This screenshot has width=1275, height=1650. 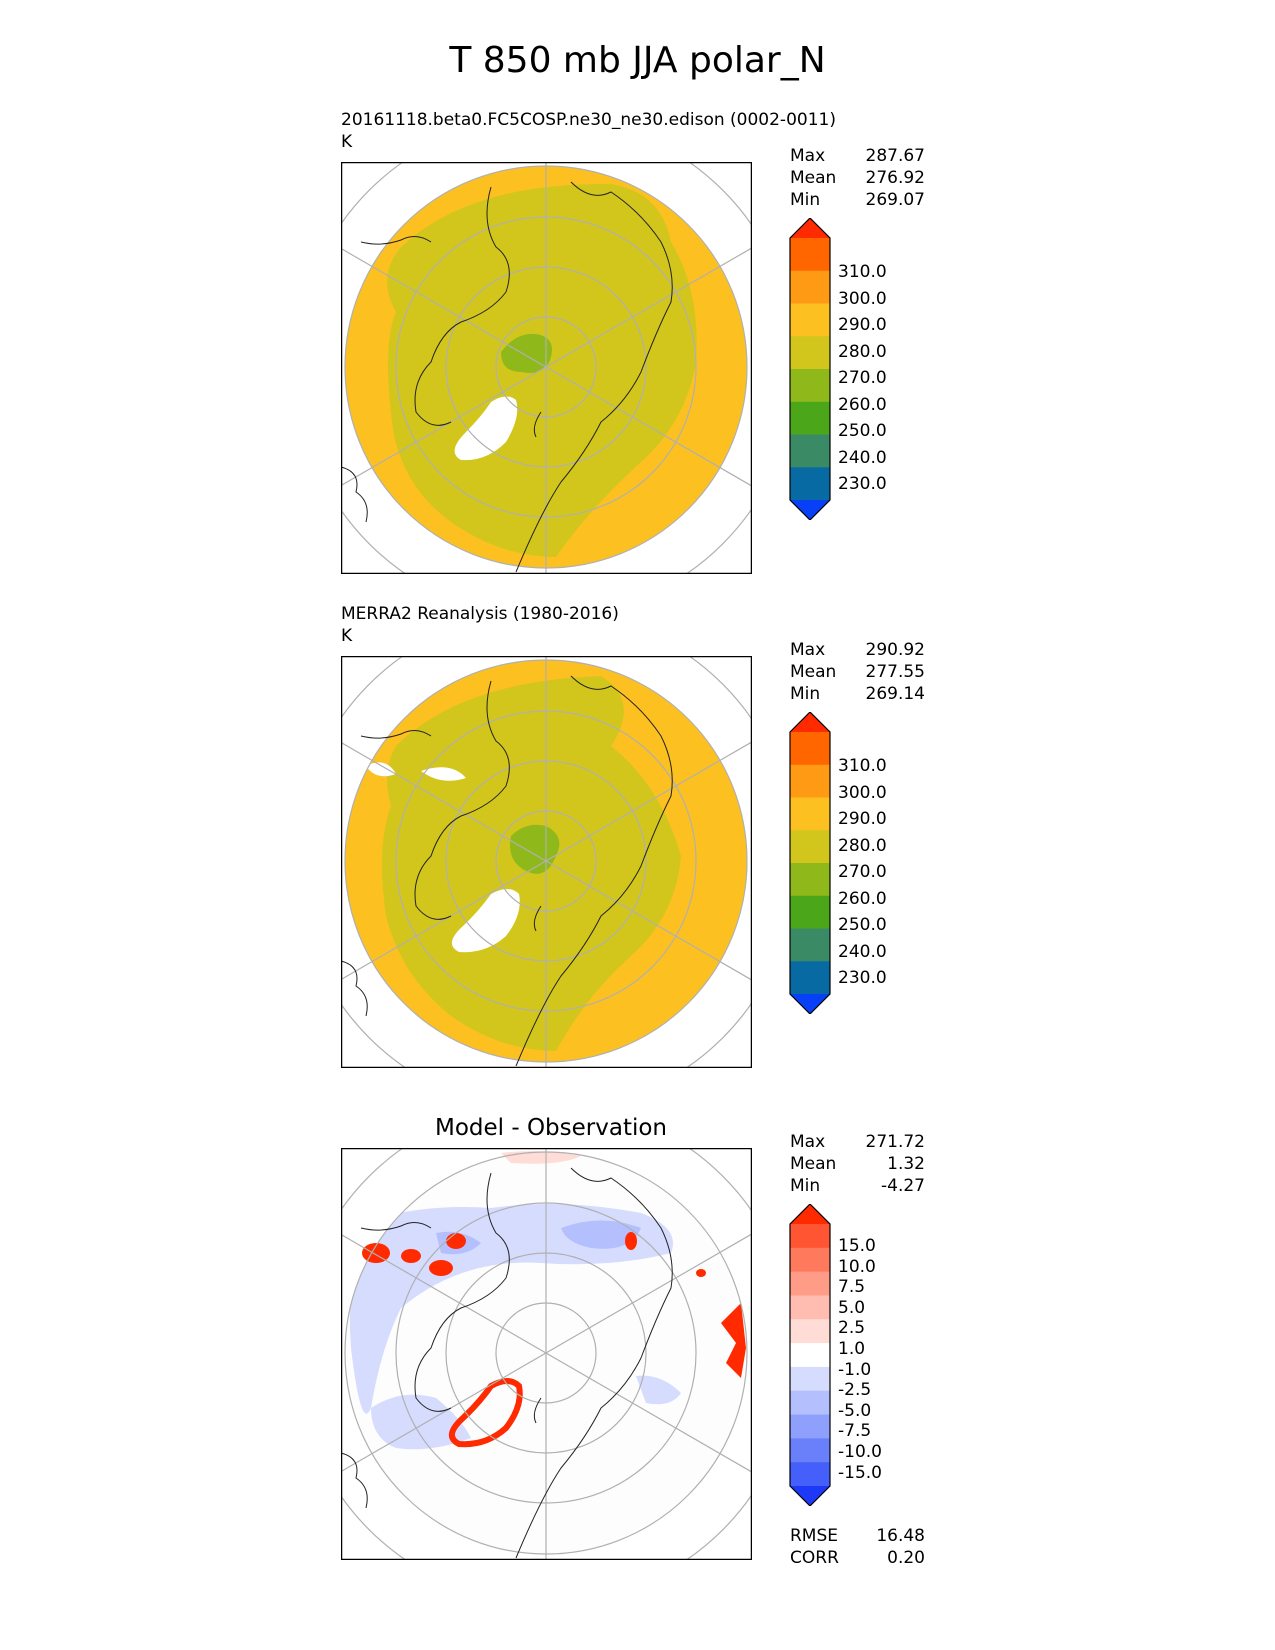 I want to click on colorbar-tick-label: -5.0, so click(x=855, y=1410).